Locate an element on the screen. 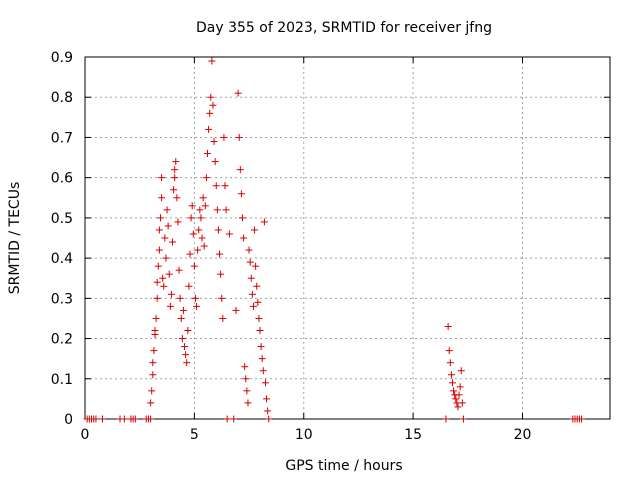 Image resolution: width=640 pixels, height=480 pixels. y-tick-label: 0.1 is located at coordinates (62, 380).